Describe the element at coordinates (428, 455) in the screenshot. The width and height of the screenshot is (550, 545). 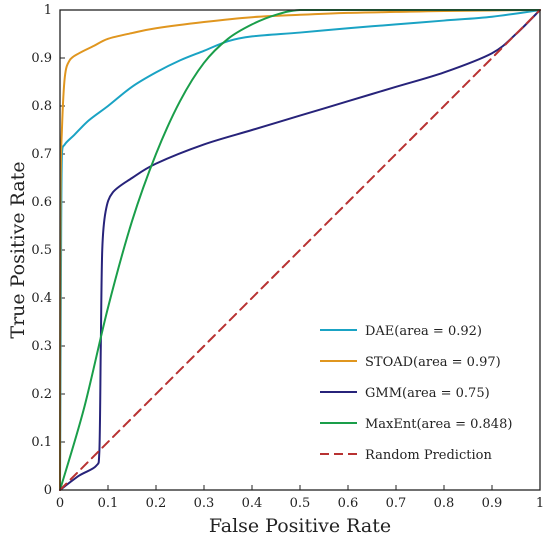
I see `legend-label-random-prediction: Random Prediction` at that location.